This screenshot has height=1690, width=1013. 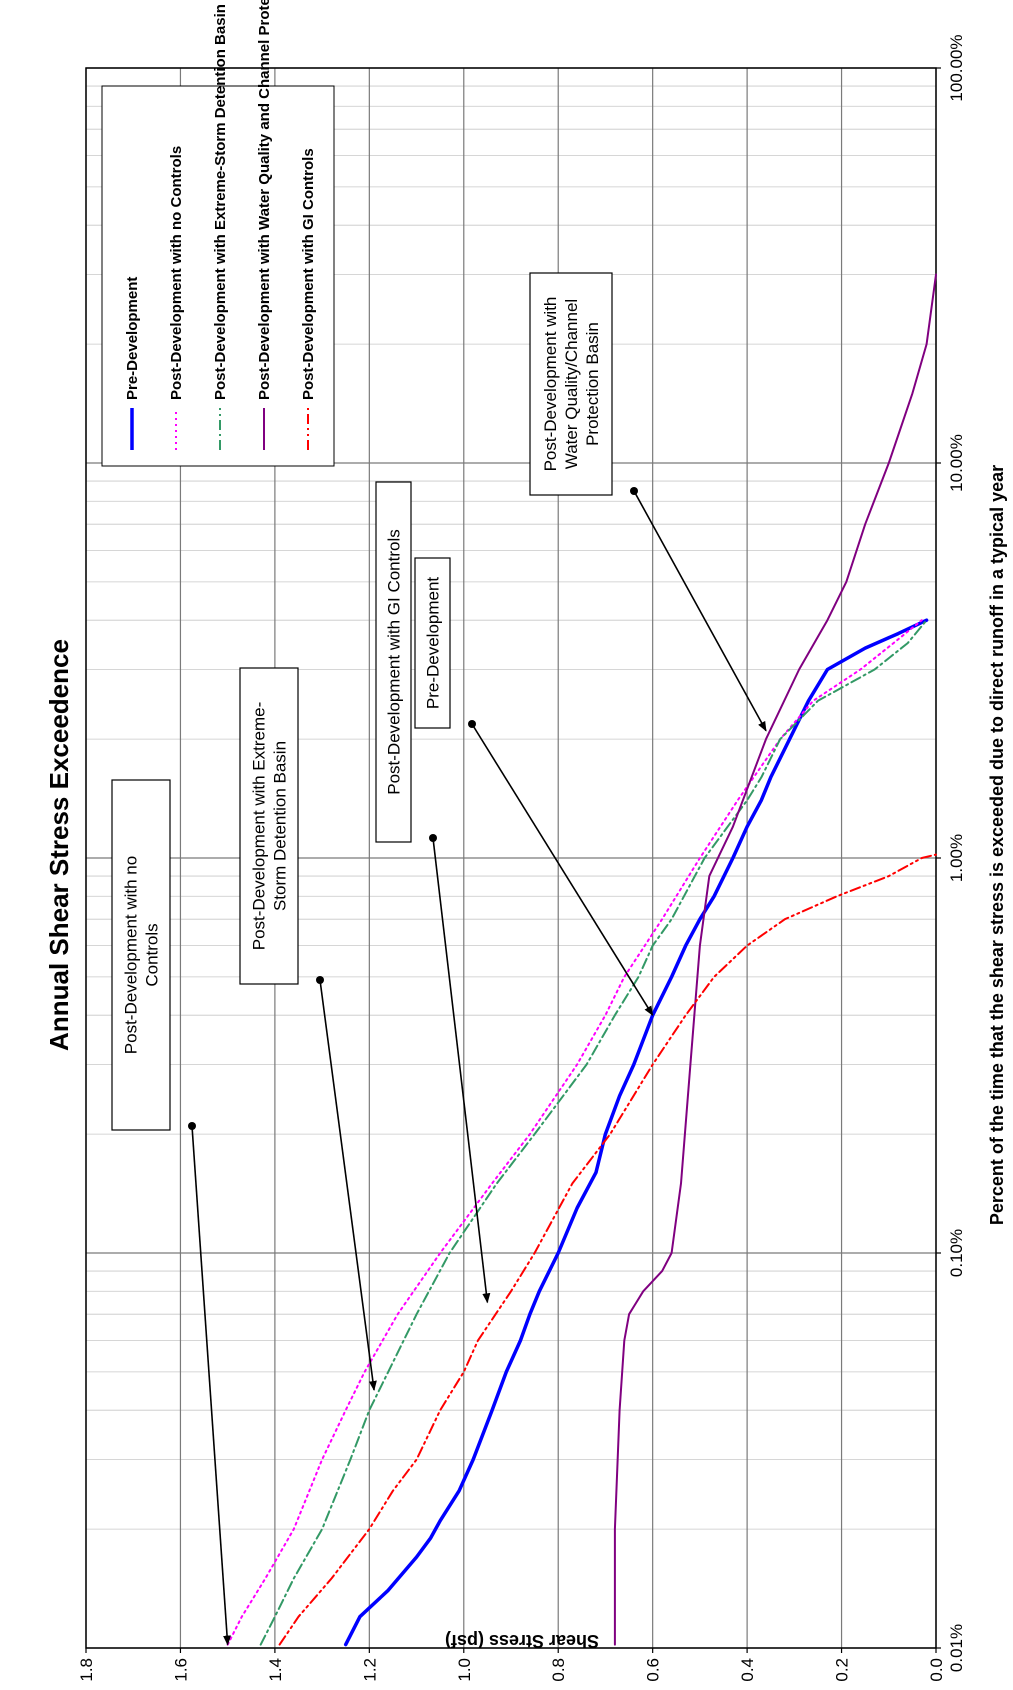 What do you see at coordinates (550, 384) in the screenshot?
I see `annotation-label: Post-Development with` at bounding box center [550, 384].